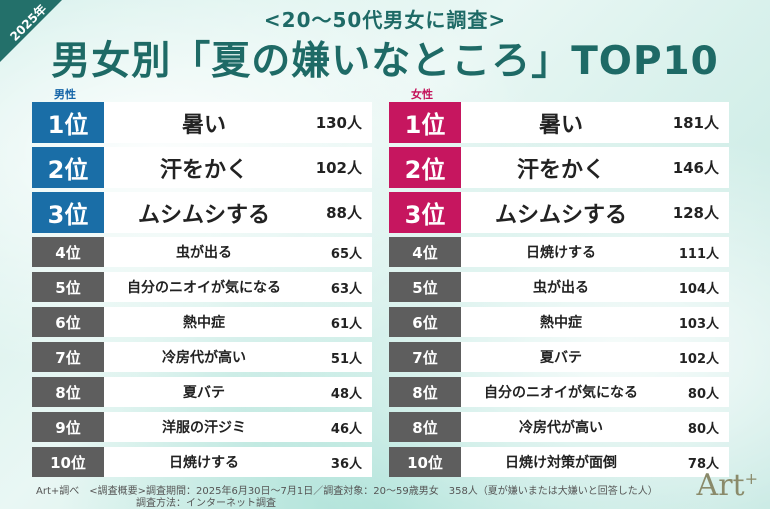  I want to click on count-value: 128人, so click(695, 213).